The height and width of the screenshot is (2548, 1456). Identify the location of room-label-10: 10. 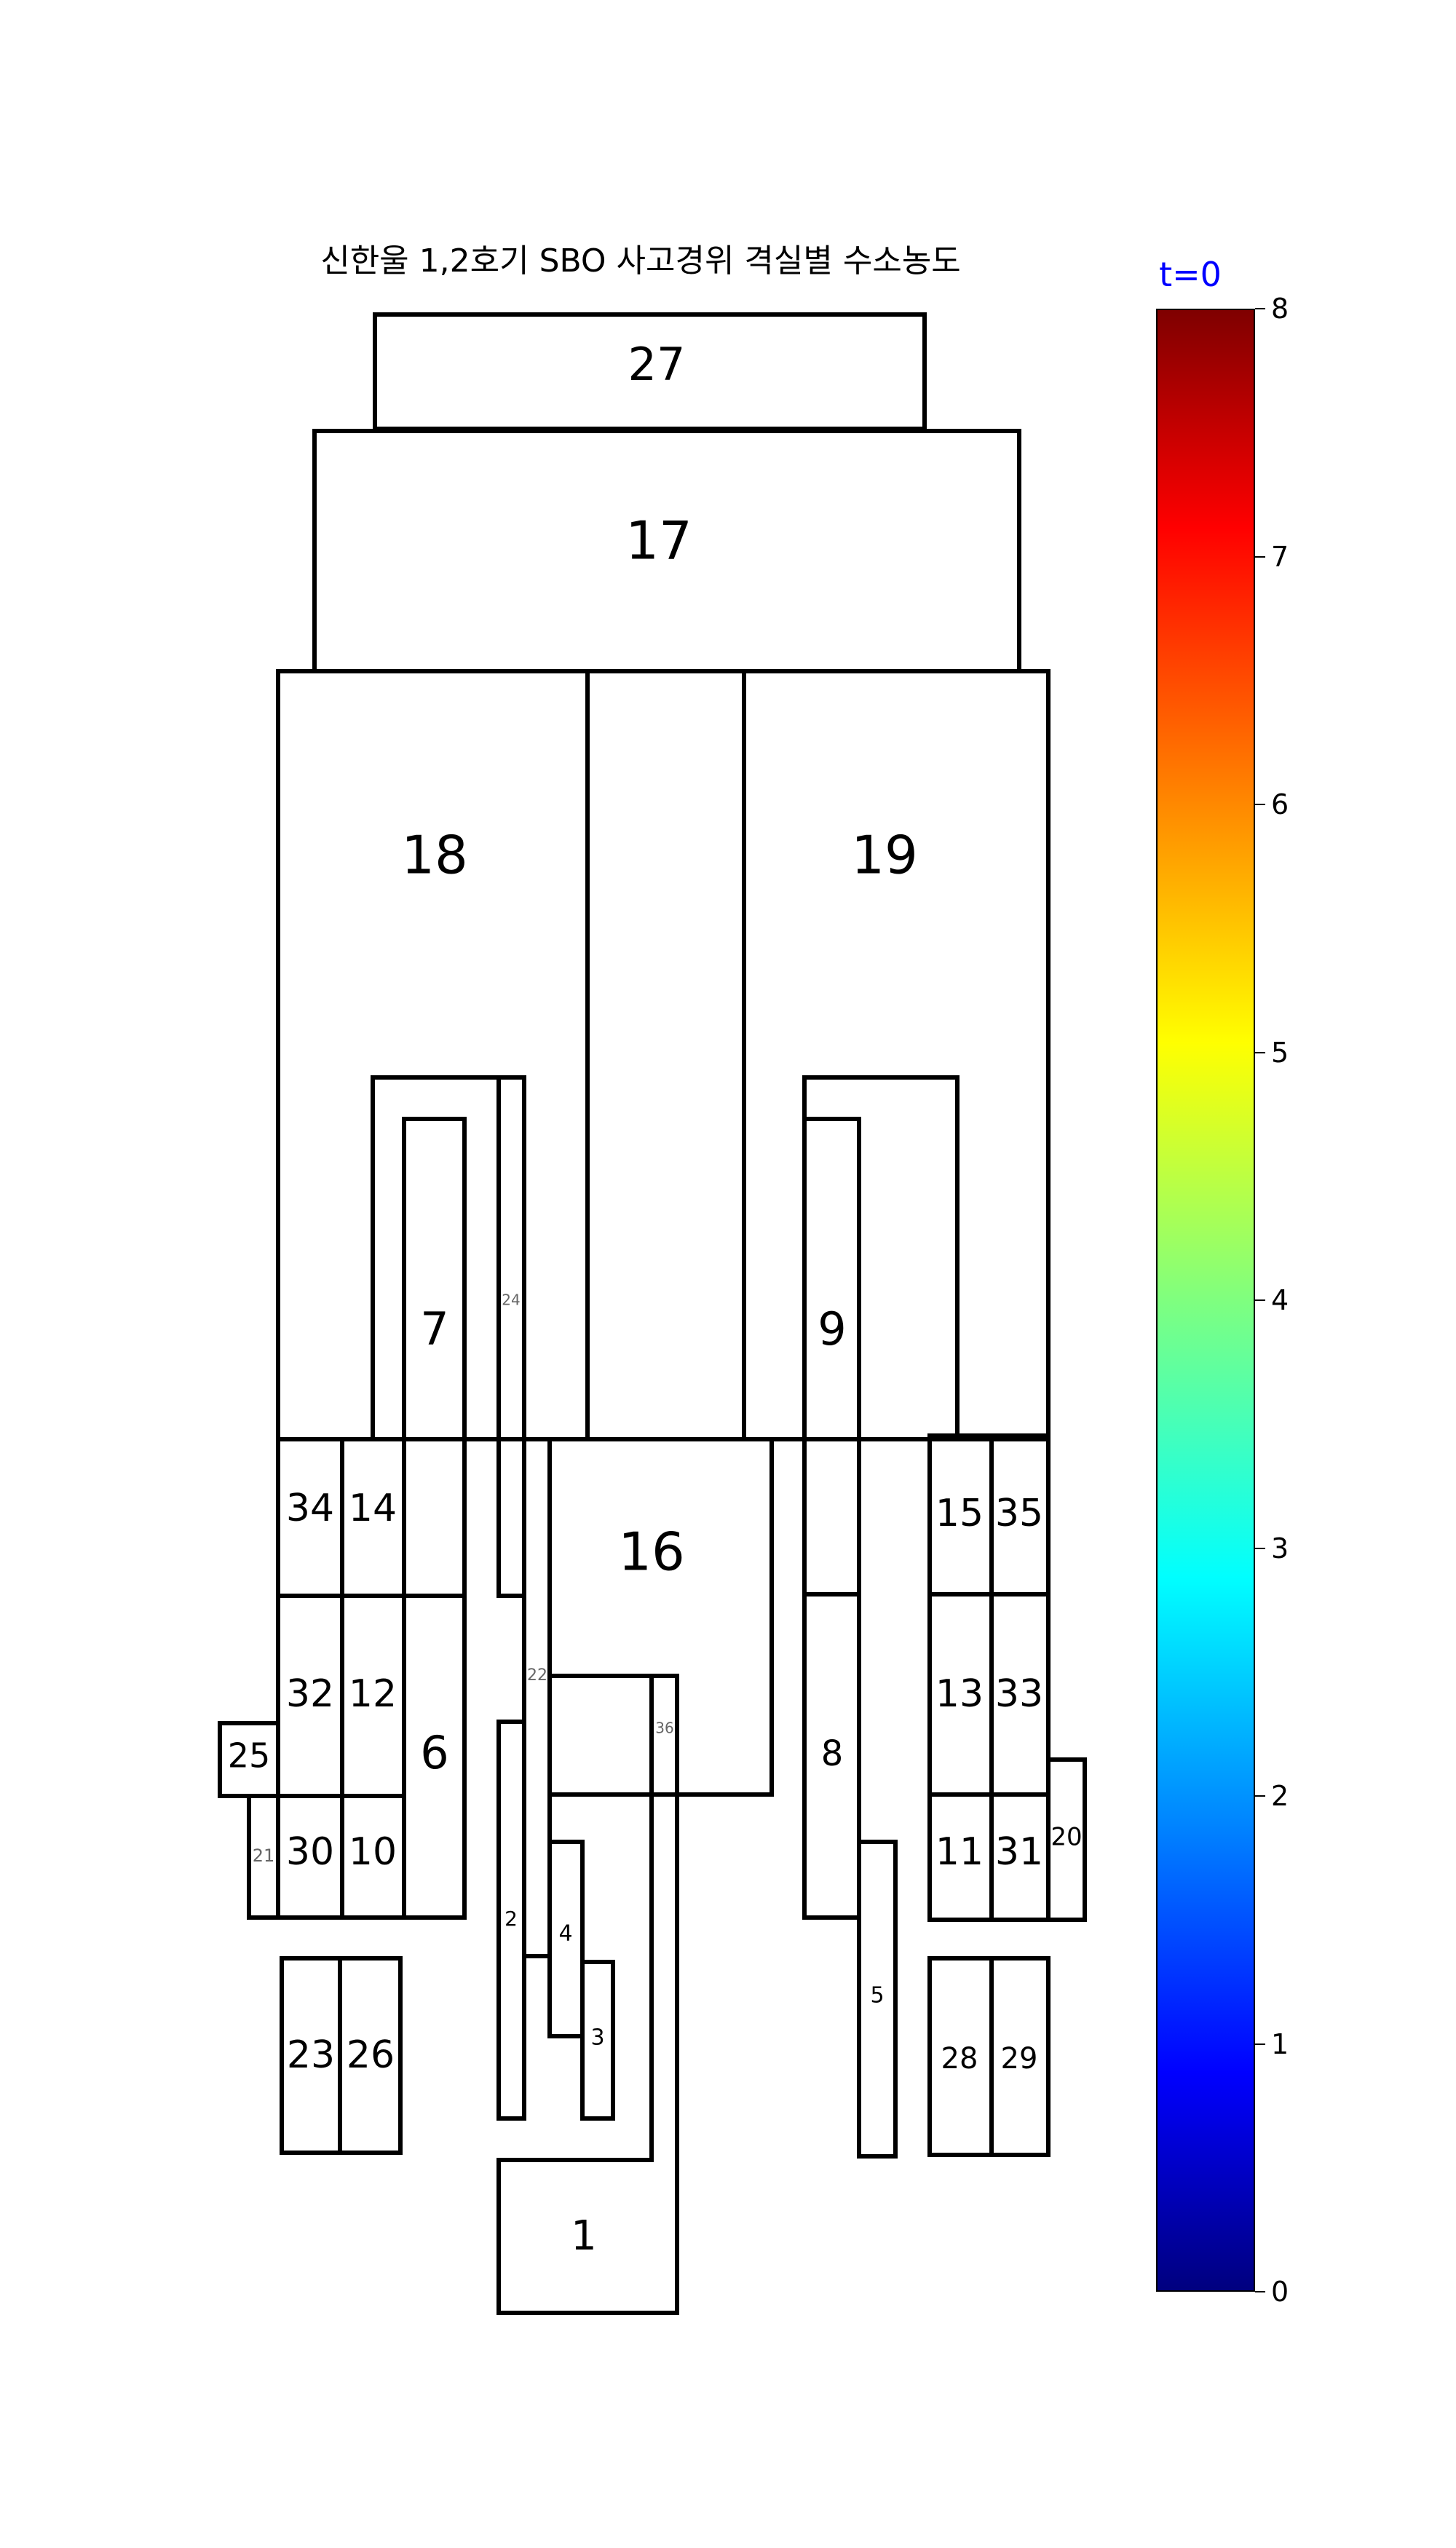
(373, 1852).